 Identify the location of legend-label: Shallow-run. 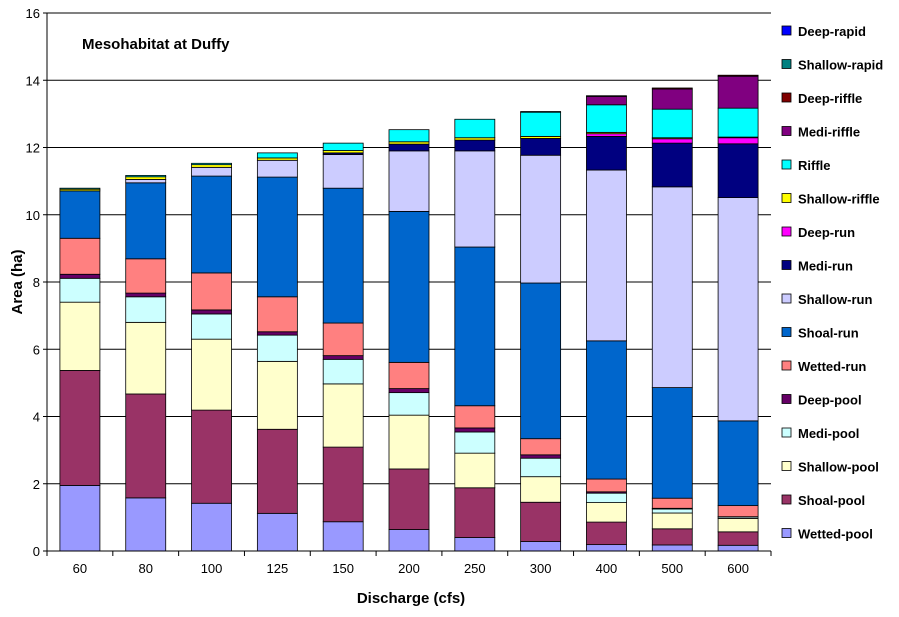
(835, 299).